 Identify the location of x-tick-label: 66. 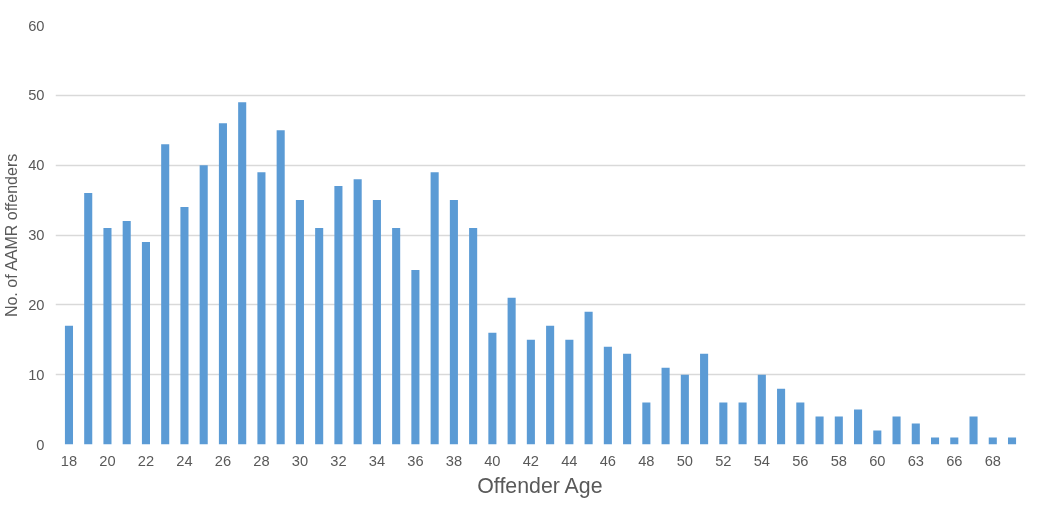
(954, 460).